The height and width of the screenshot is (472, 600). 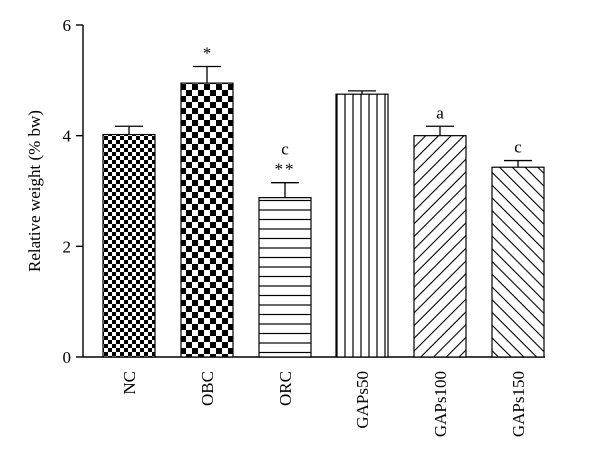 What do you see at coordinates (440, 246) in the screenshot?
I see `bar-gaps100` at bounding box center [440, 246].